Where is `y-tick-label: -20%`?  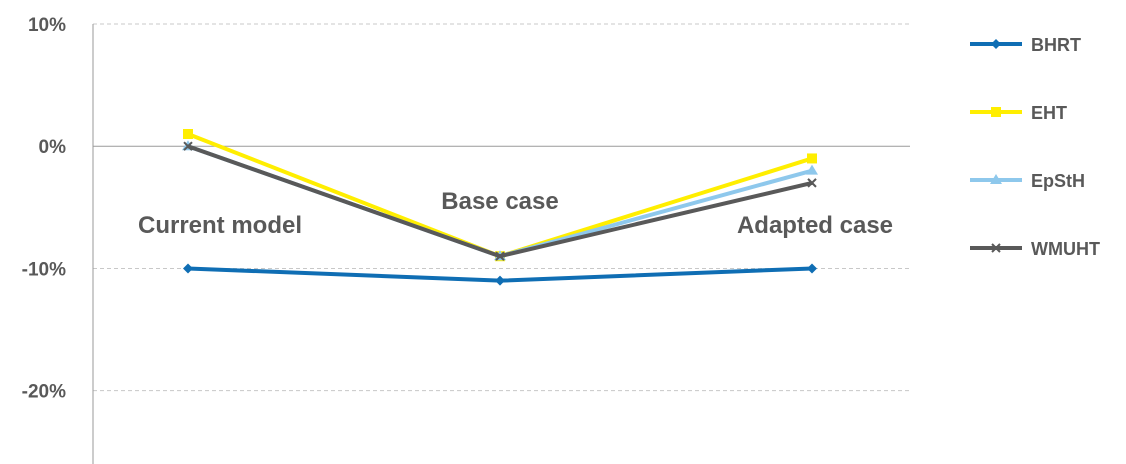
y-tick-label: -20% is located at coordinates (44, 392).